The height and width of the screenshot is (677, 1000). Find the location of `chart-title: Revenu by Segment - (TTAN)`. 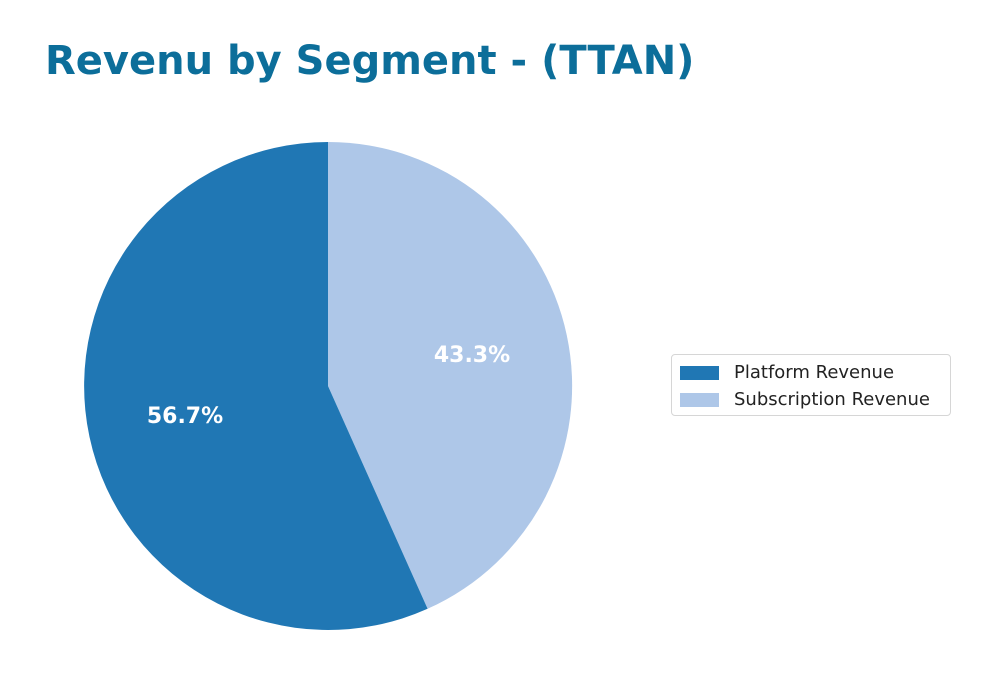

chart-title: Revenu by Segment - (TTAN) is located at coordinates (370, 61).